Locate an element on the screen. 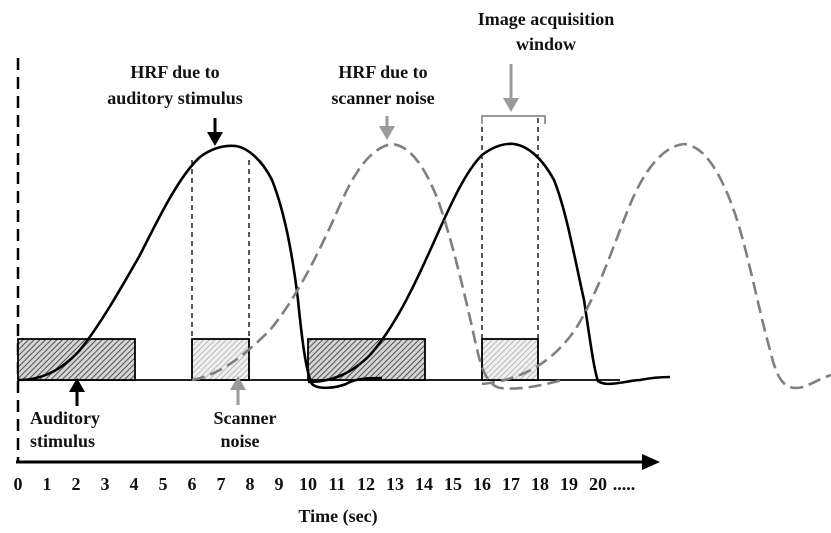 The height and width of the screenshot is (533, 831). acquisition-arrow-head is located at coordinates (511, 105).